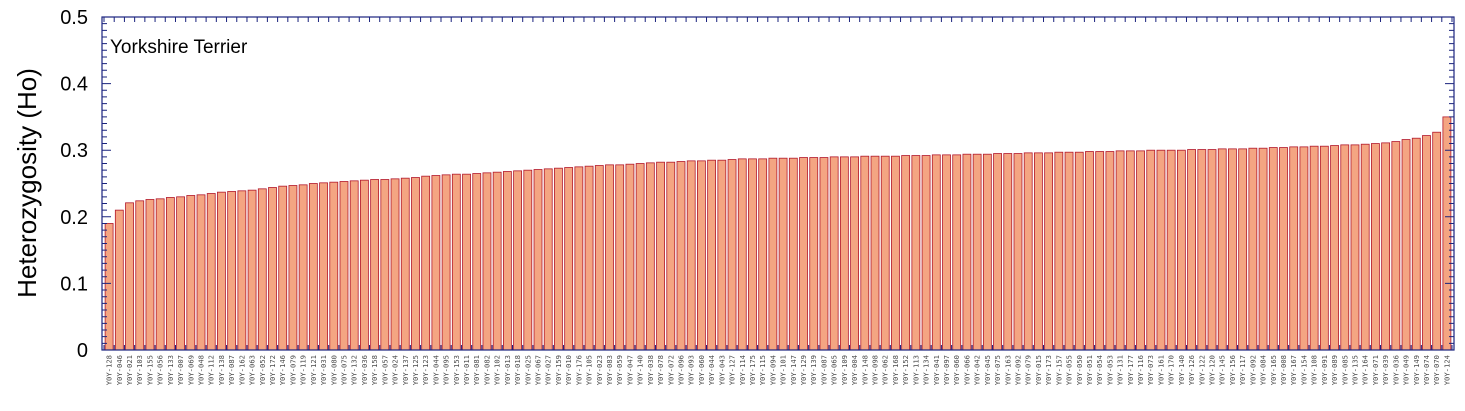 This screenshot has width=1465, height=411. What do you see at coordinates (670, 370) in the screenshot?
I see `x-tick-label: Y0Y-072` at bounding box center [670, 370].